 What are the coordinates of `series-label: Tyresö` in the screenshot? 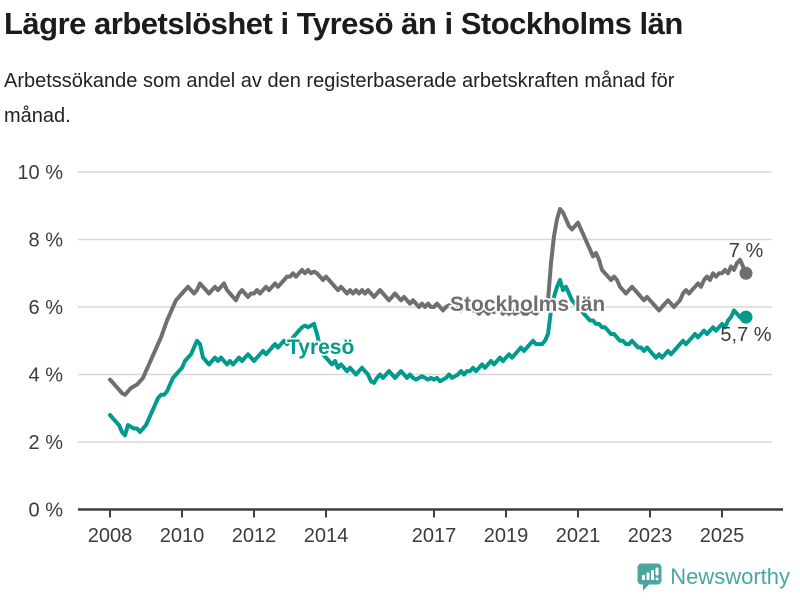 It's located at (320, 347).